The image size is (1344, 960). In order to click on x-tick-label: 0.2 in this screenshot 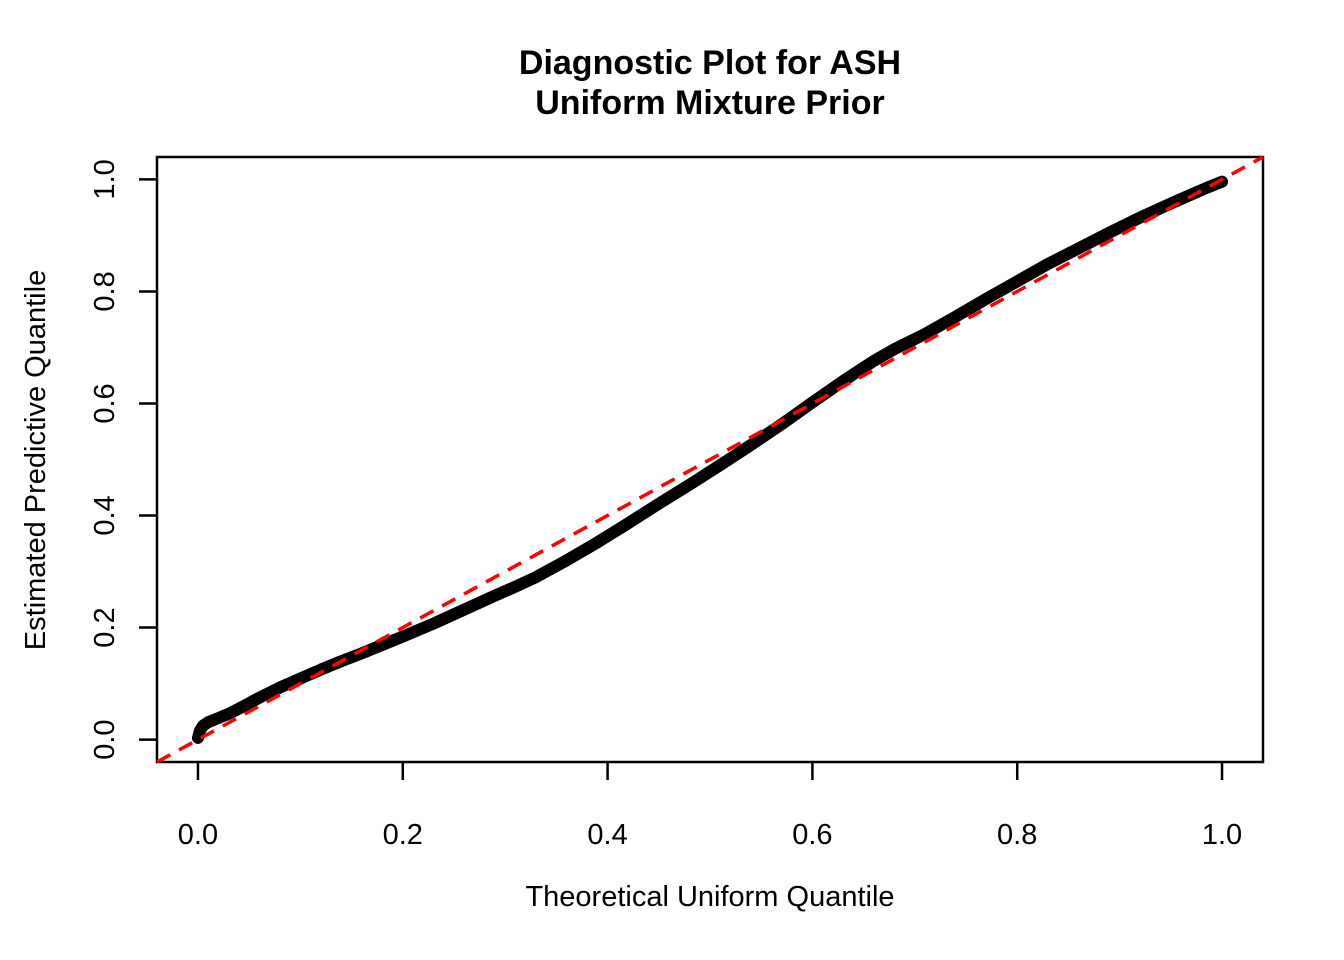, I will do `click(403, 835)`.